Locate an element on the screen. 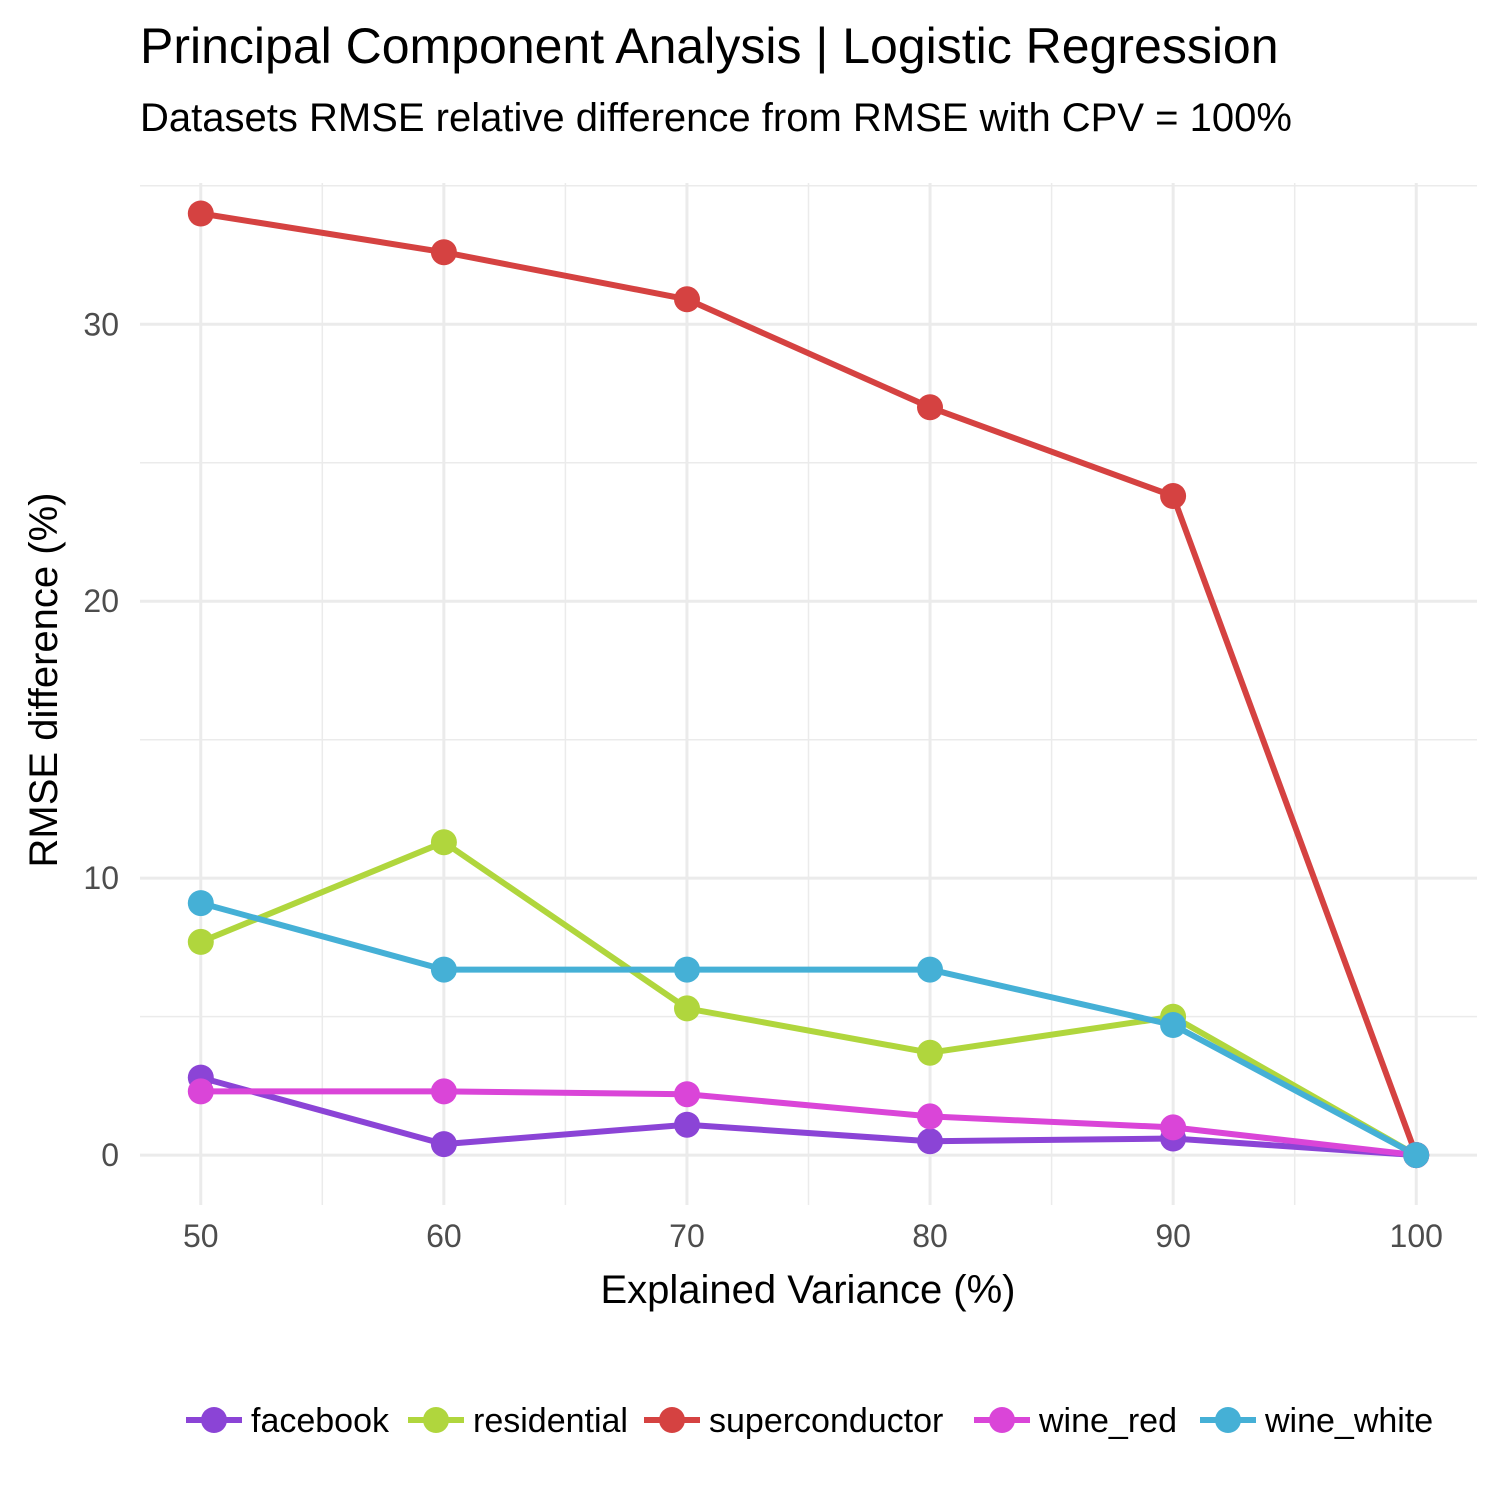  y-tick-label: 20 is located at coordinates (101, 601).